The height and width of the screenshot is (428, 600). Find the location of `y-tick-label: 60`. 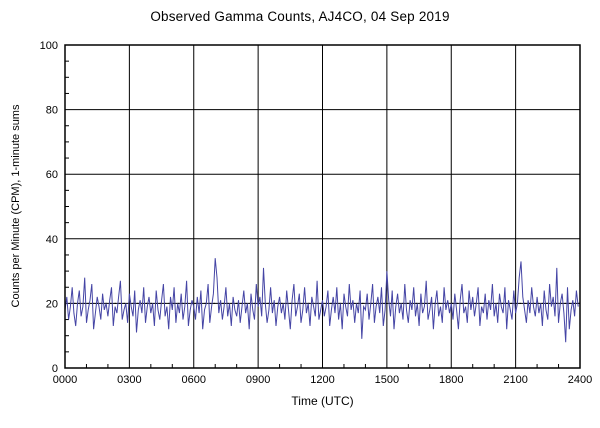

y-tick-label: 60 is located at coordinates (52, 175).